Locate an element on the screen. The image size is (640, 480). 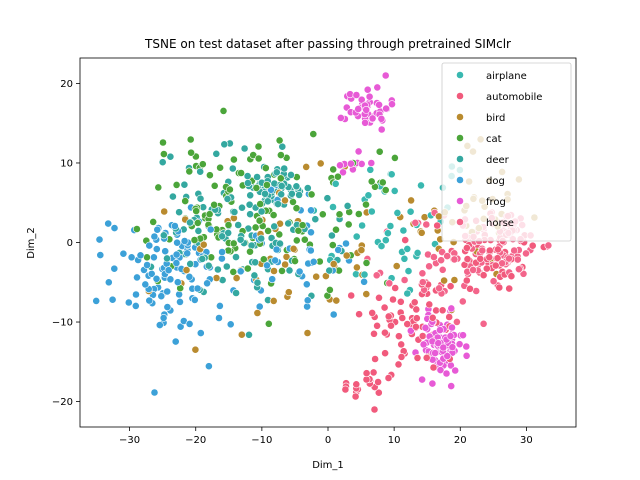
x-tick-label: −10 is located at coordinates (261, 440).